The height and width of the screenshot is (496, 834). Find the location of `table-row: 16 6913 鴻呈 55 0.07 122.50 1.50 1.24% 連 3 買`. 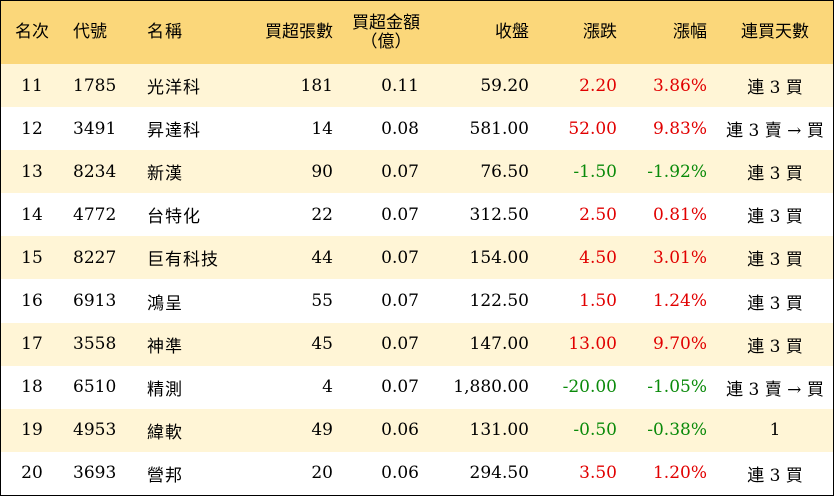

table-row: 16 6913 鴻呈 55 0.07 122.50 1.50 1.24% 連 3 買 is located at coordinates (417, 301).